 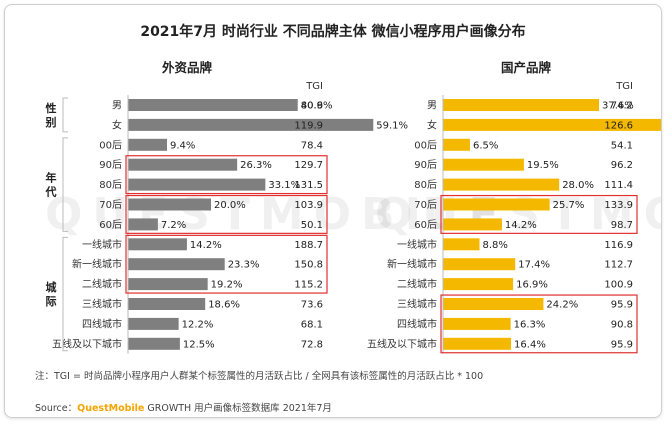 I want to click on chart-title: 2021年7月 时尚行业 不同品牌主体 微信小程序用户画像分布, so click(x=333, y=32).